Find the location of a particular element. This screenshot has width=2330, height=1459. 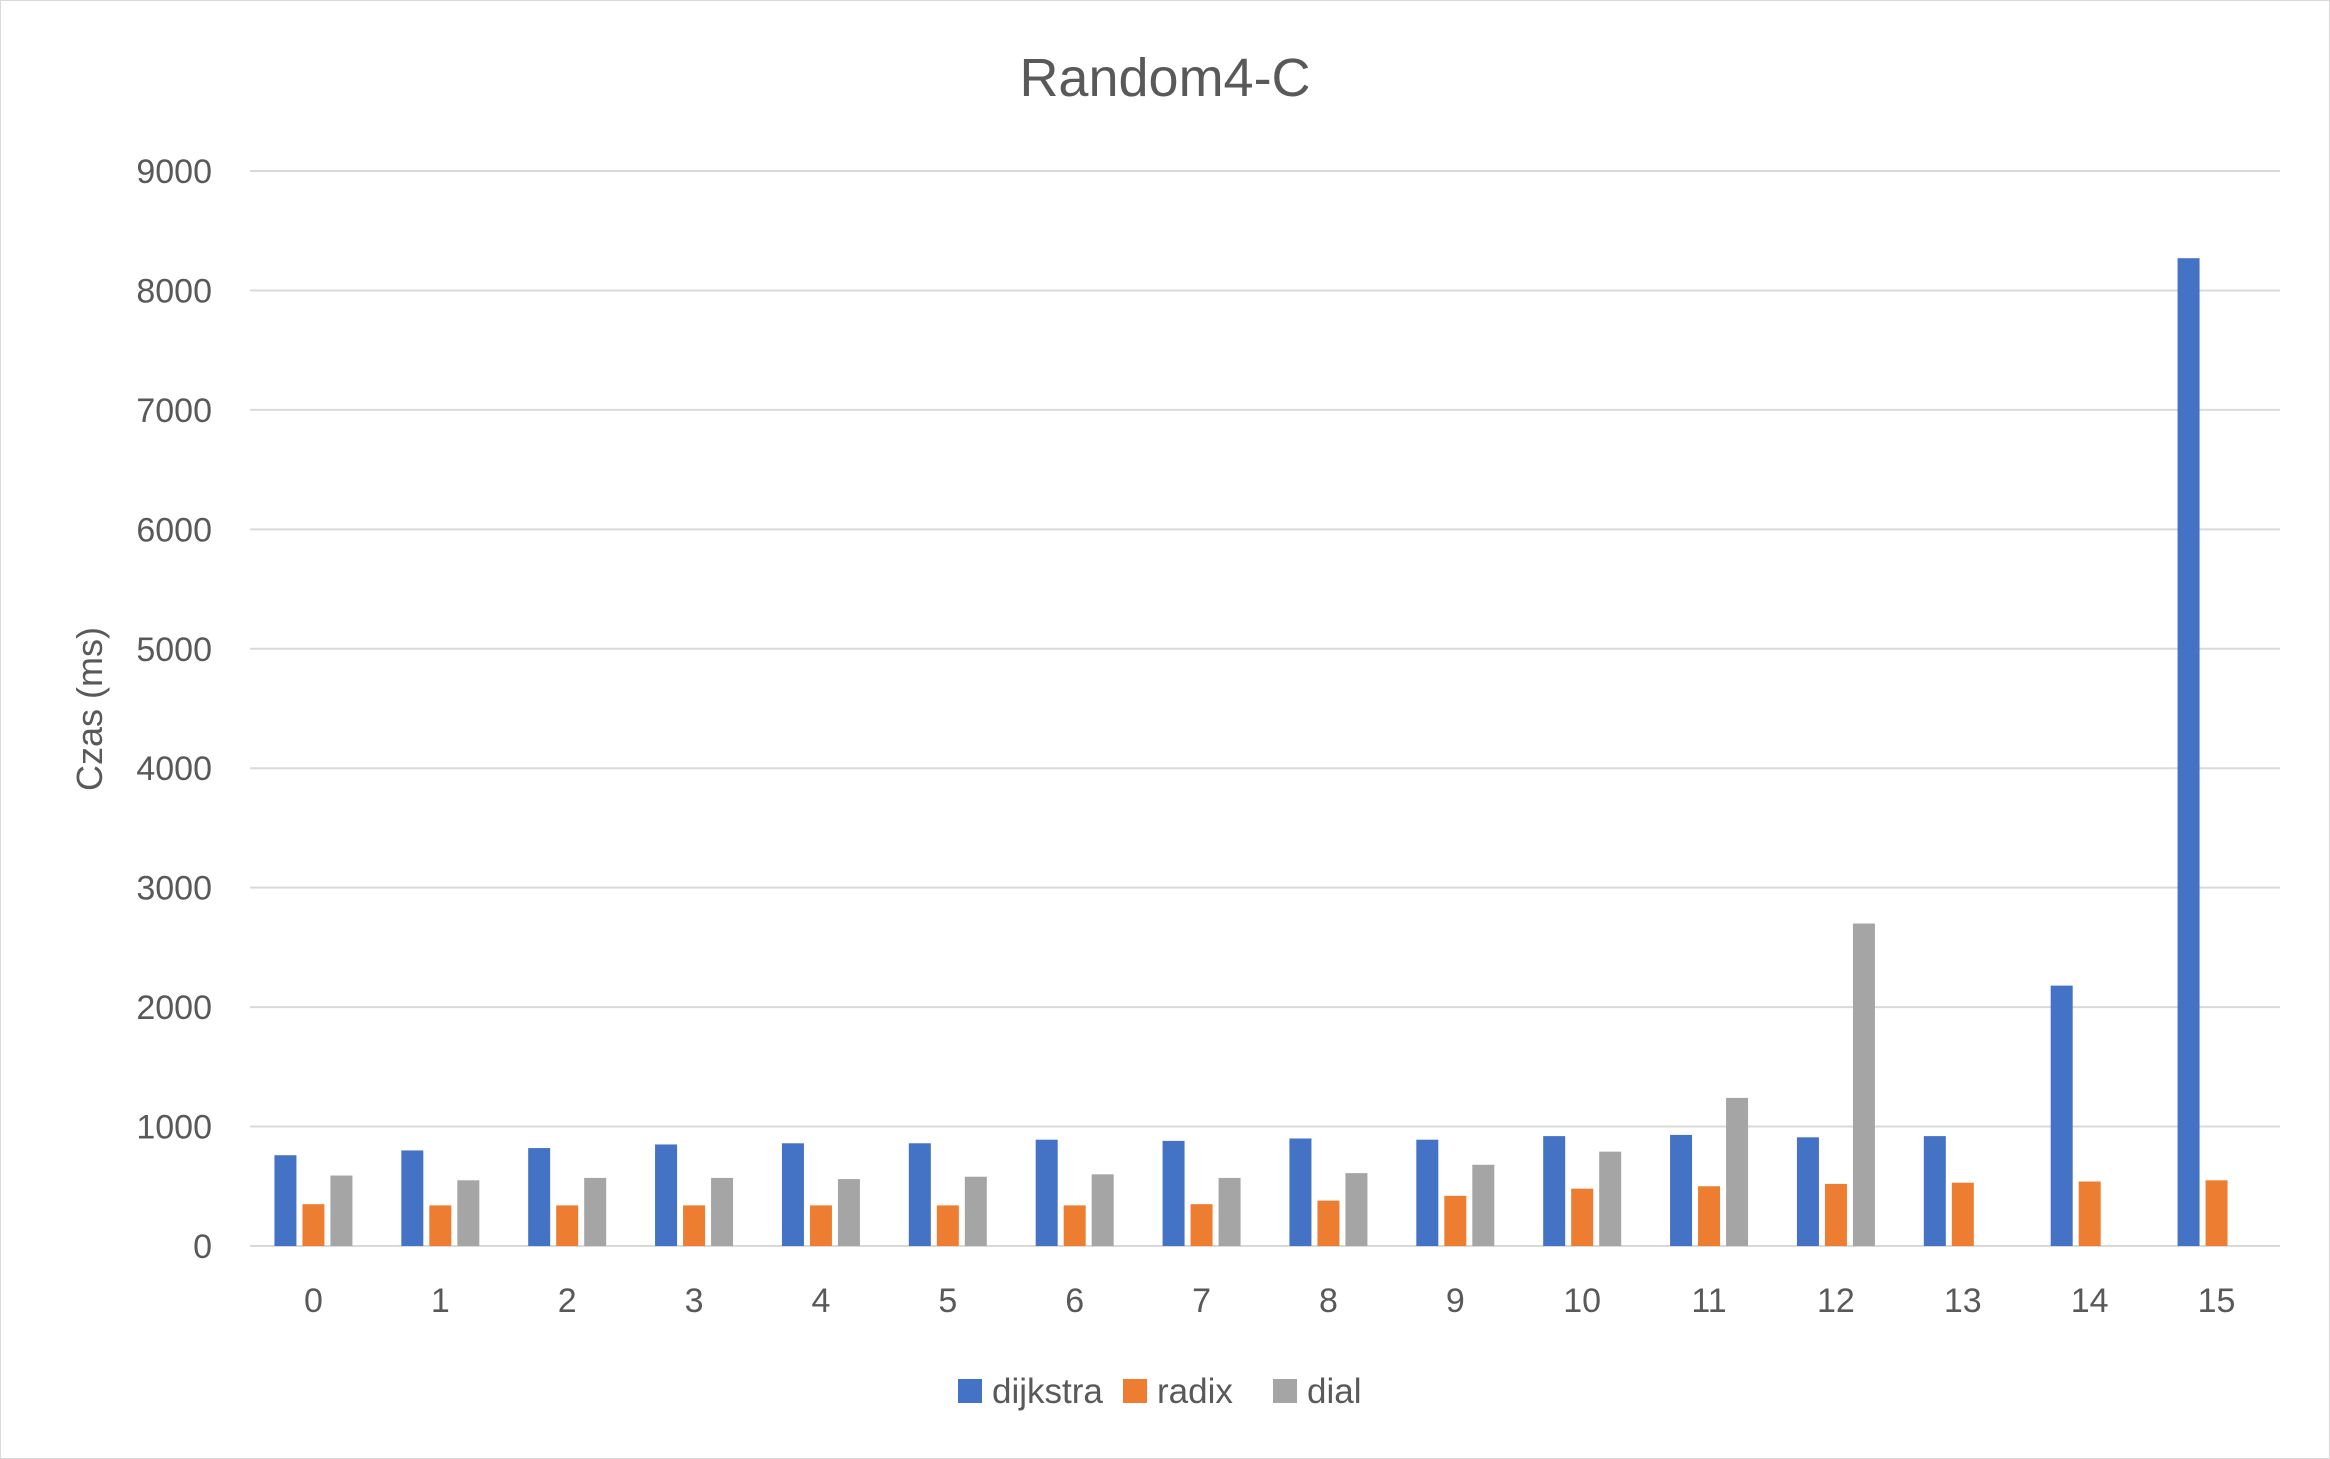

y-tick-label: 7000 is located at coordinates (174, 411).